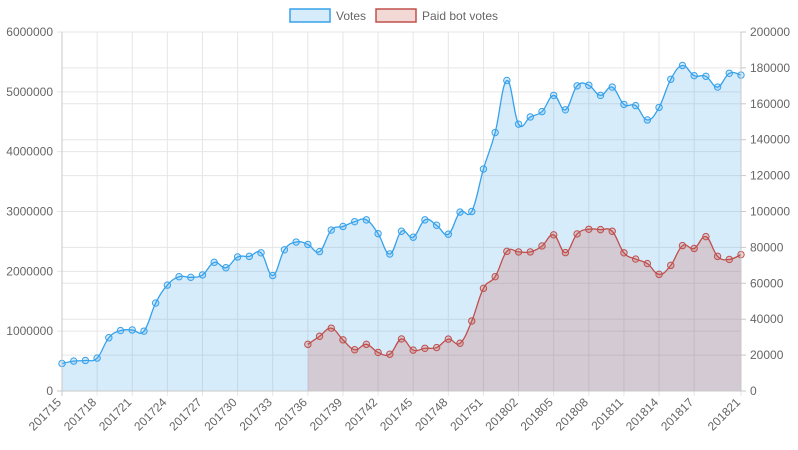  What do you see at coordinates (770, 212) in the screenshot?
I see `y-right-tick-label: 100000` at bounding box center [770, 212].